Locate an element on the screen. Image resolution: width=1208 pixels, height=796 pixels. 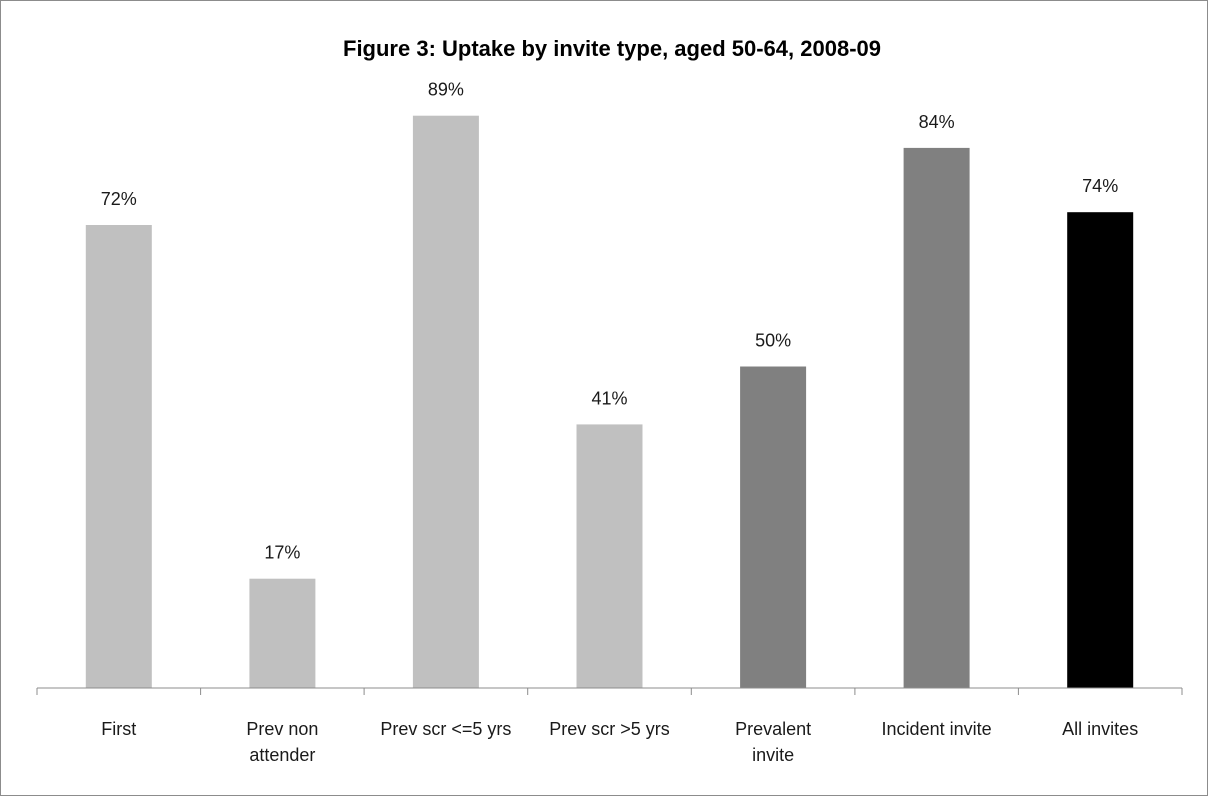
data-label-6: 74% is located at coordinates (1100, 186).